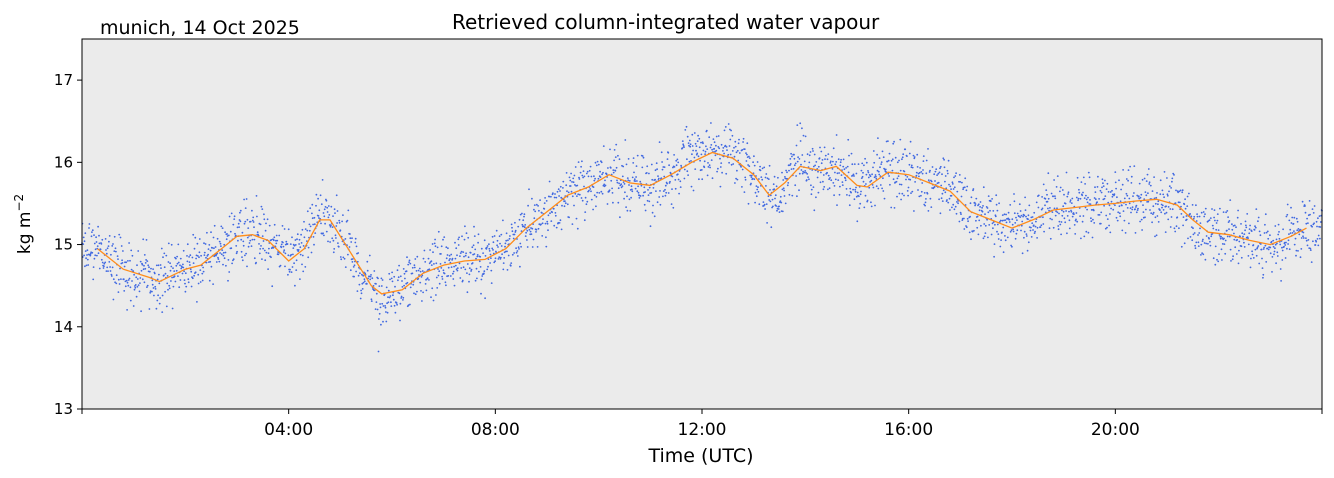 The height and width of the screenshot is (478, 1334). Describe the element at coordinates (666, 22) in the screenshot. I see `chart-title: Retrieved column-integrated water vapour` at that location.